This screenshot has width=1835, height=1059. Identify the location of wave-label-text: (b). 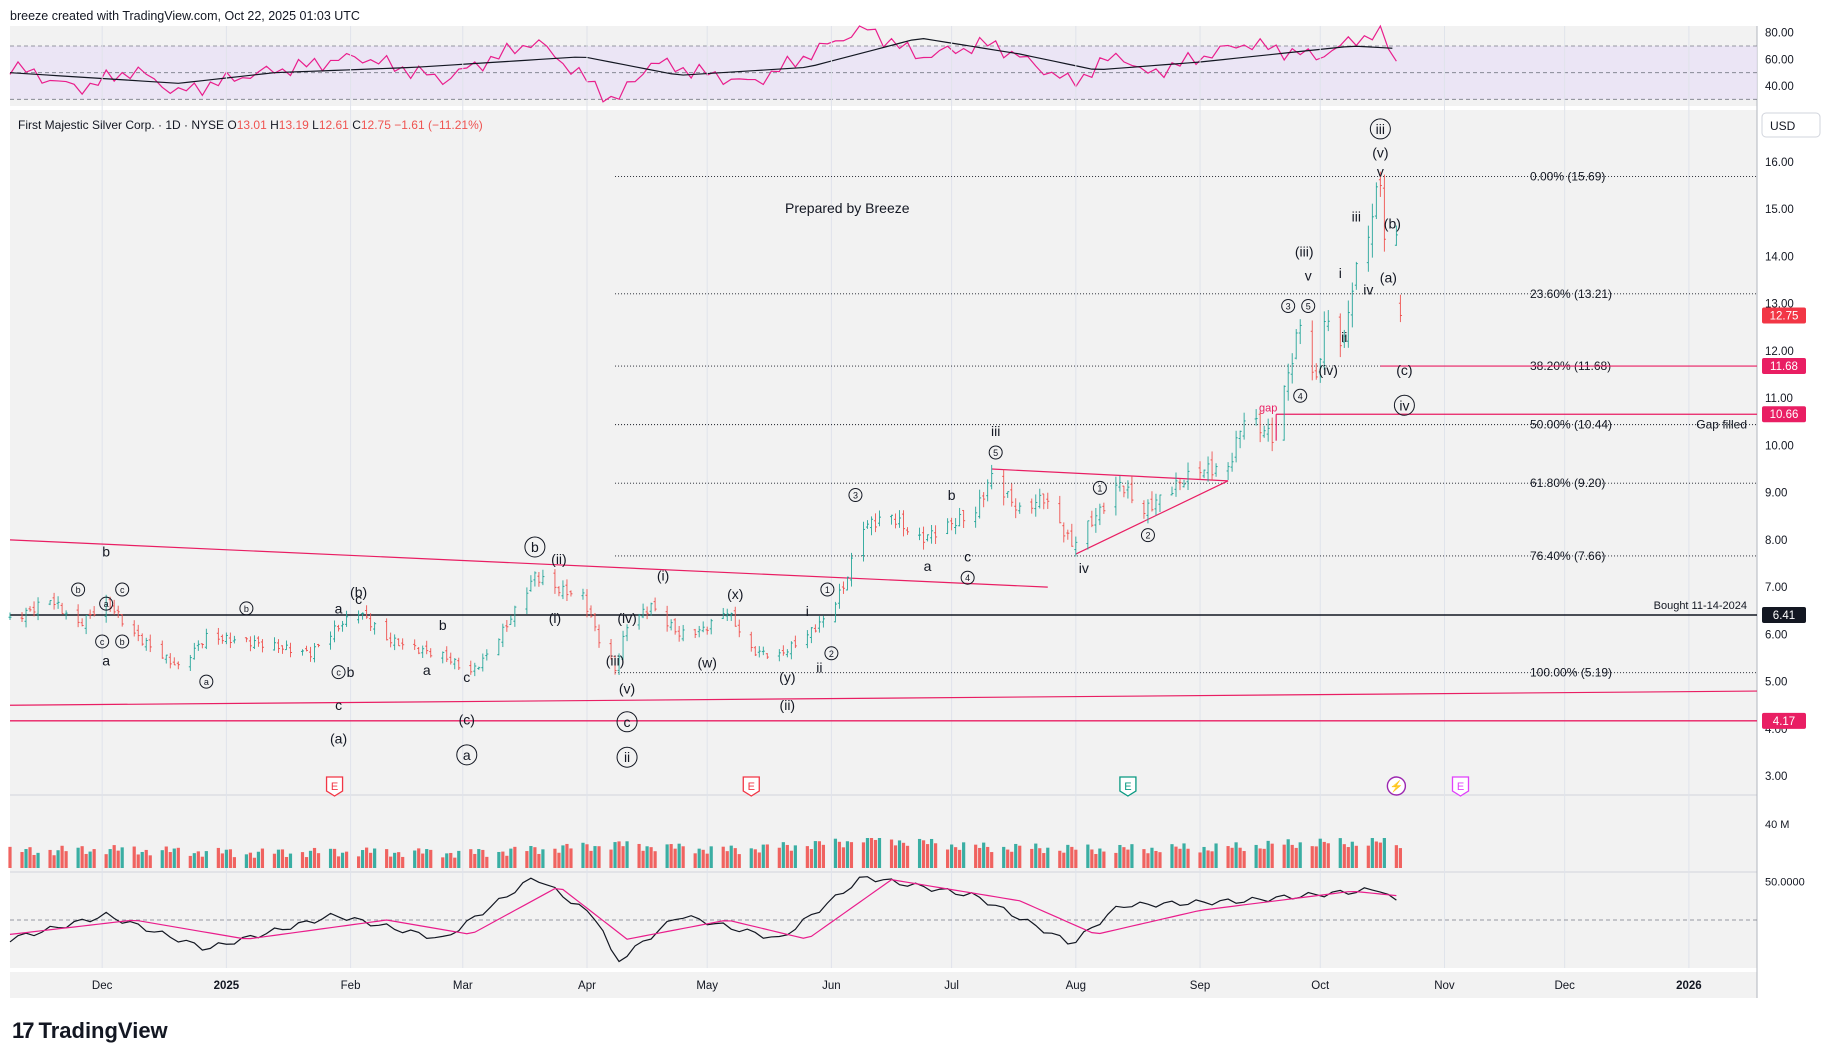
(1392, 223).